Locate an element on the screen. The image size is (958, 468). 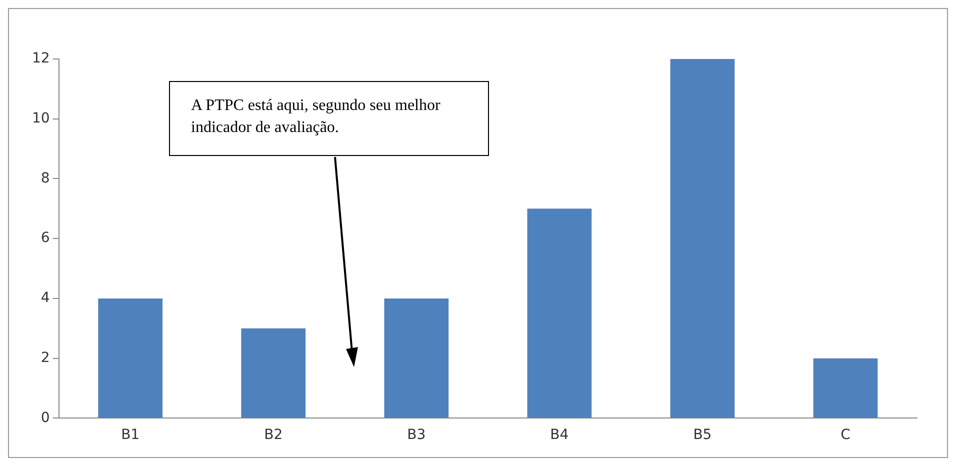
y-tick-label: 12 is located at coordinates (41, 58).